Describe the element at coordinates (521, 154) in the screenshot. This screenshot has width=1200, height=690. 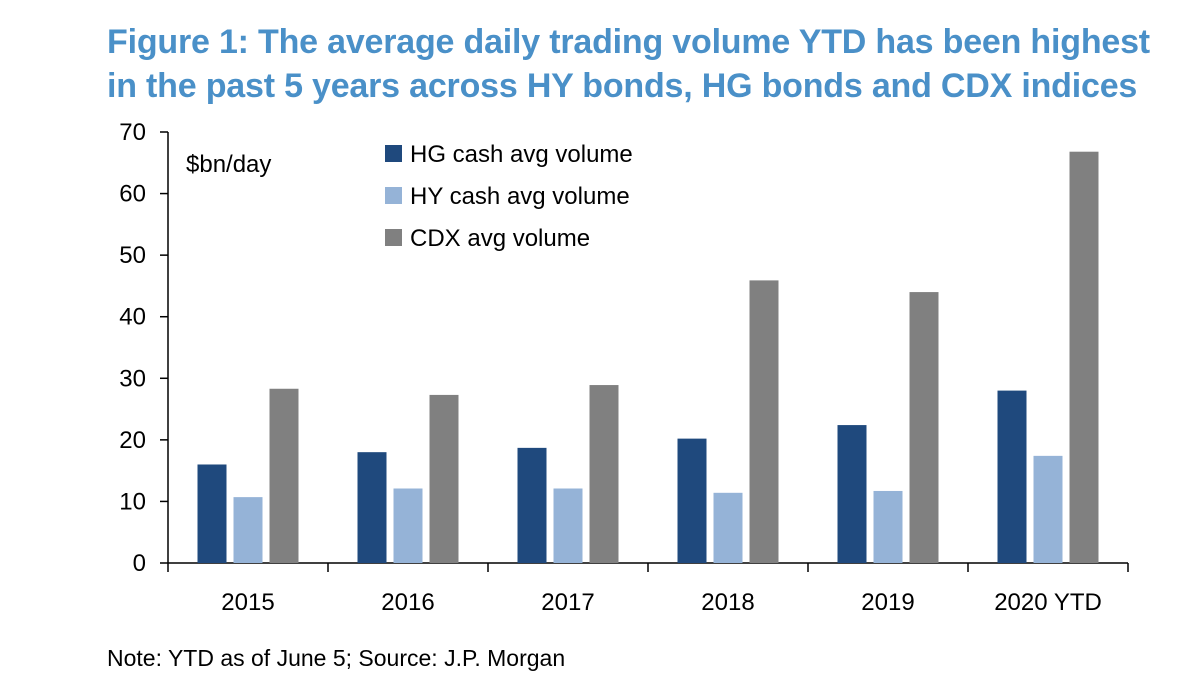
I see `legend-label: HG cash avg volume` at that location.